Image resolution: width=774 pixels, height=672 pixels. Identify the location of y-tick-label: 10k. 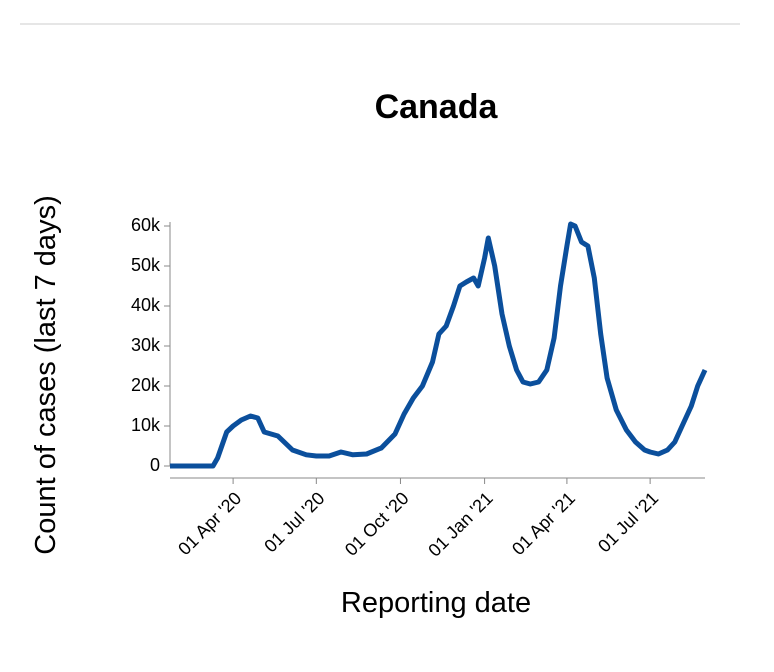
(146, 425).